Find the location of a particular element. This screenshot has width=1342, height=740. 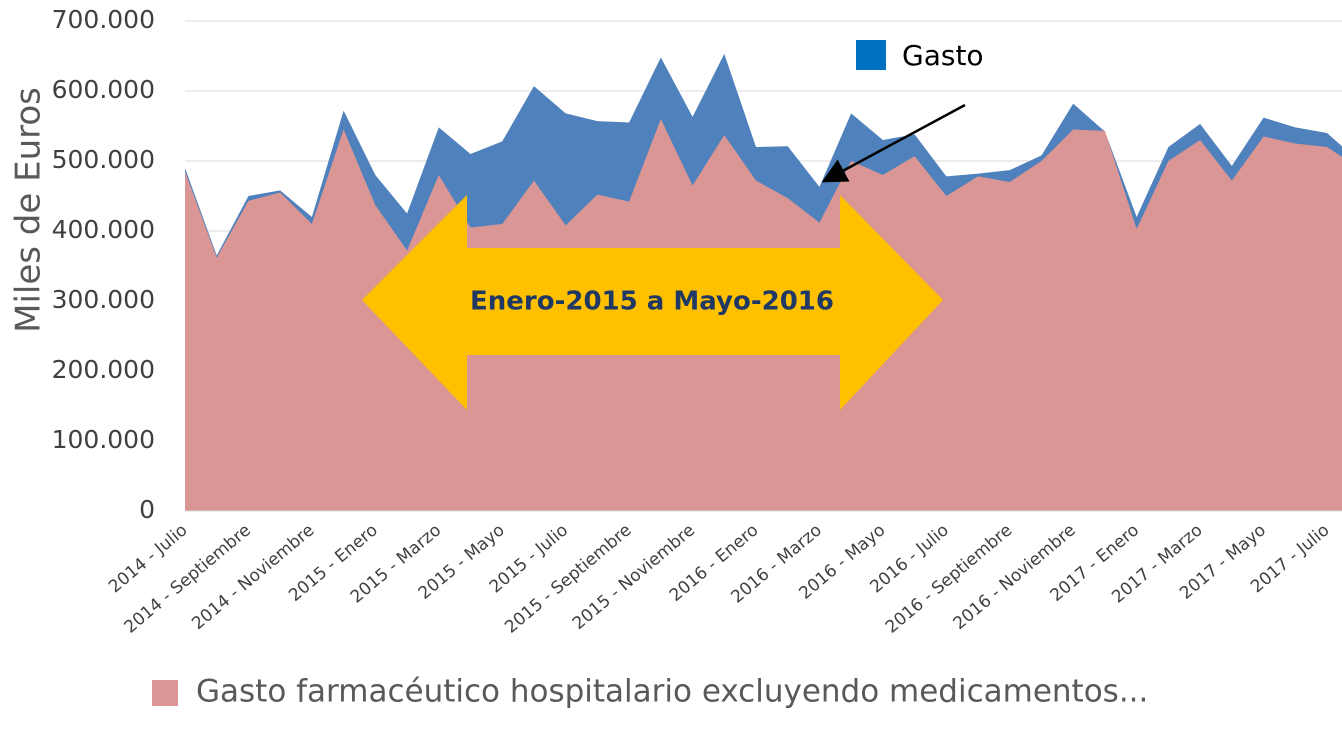

range-arrow is located at coordinates (652, 302).